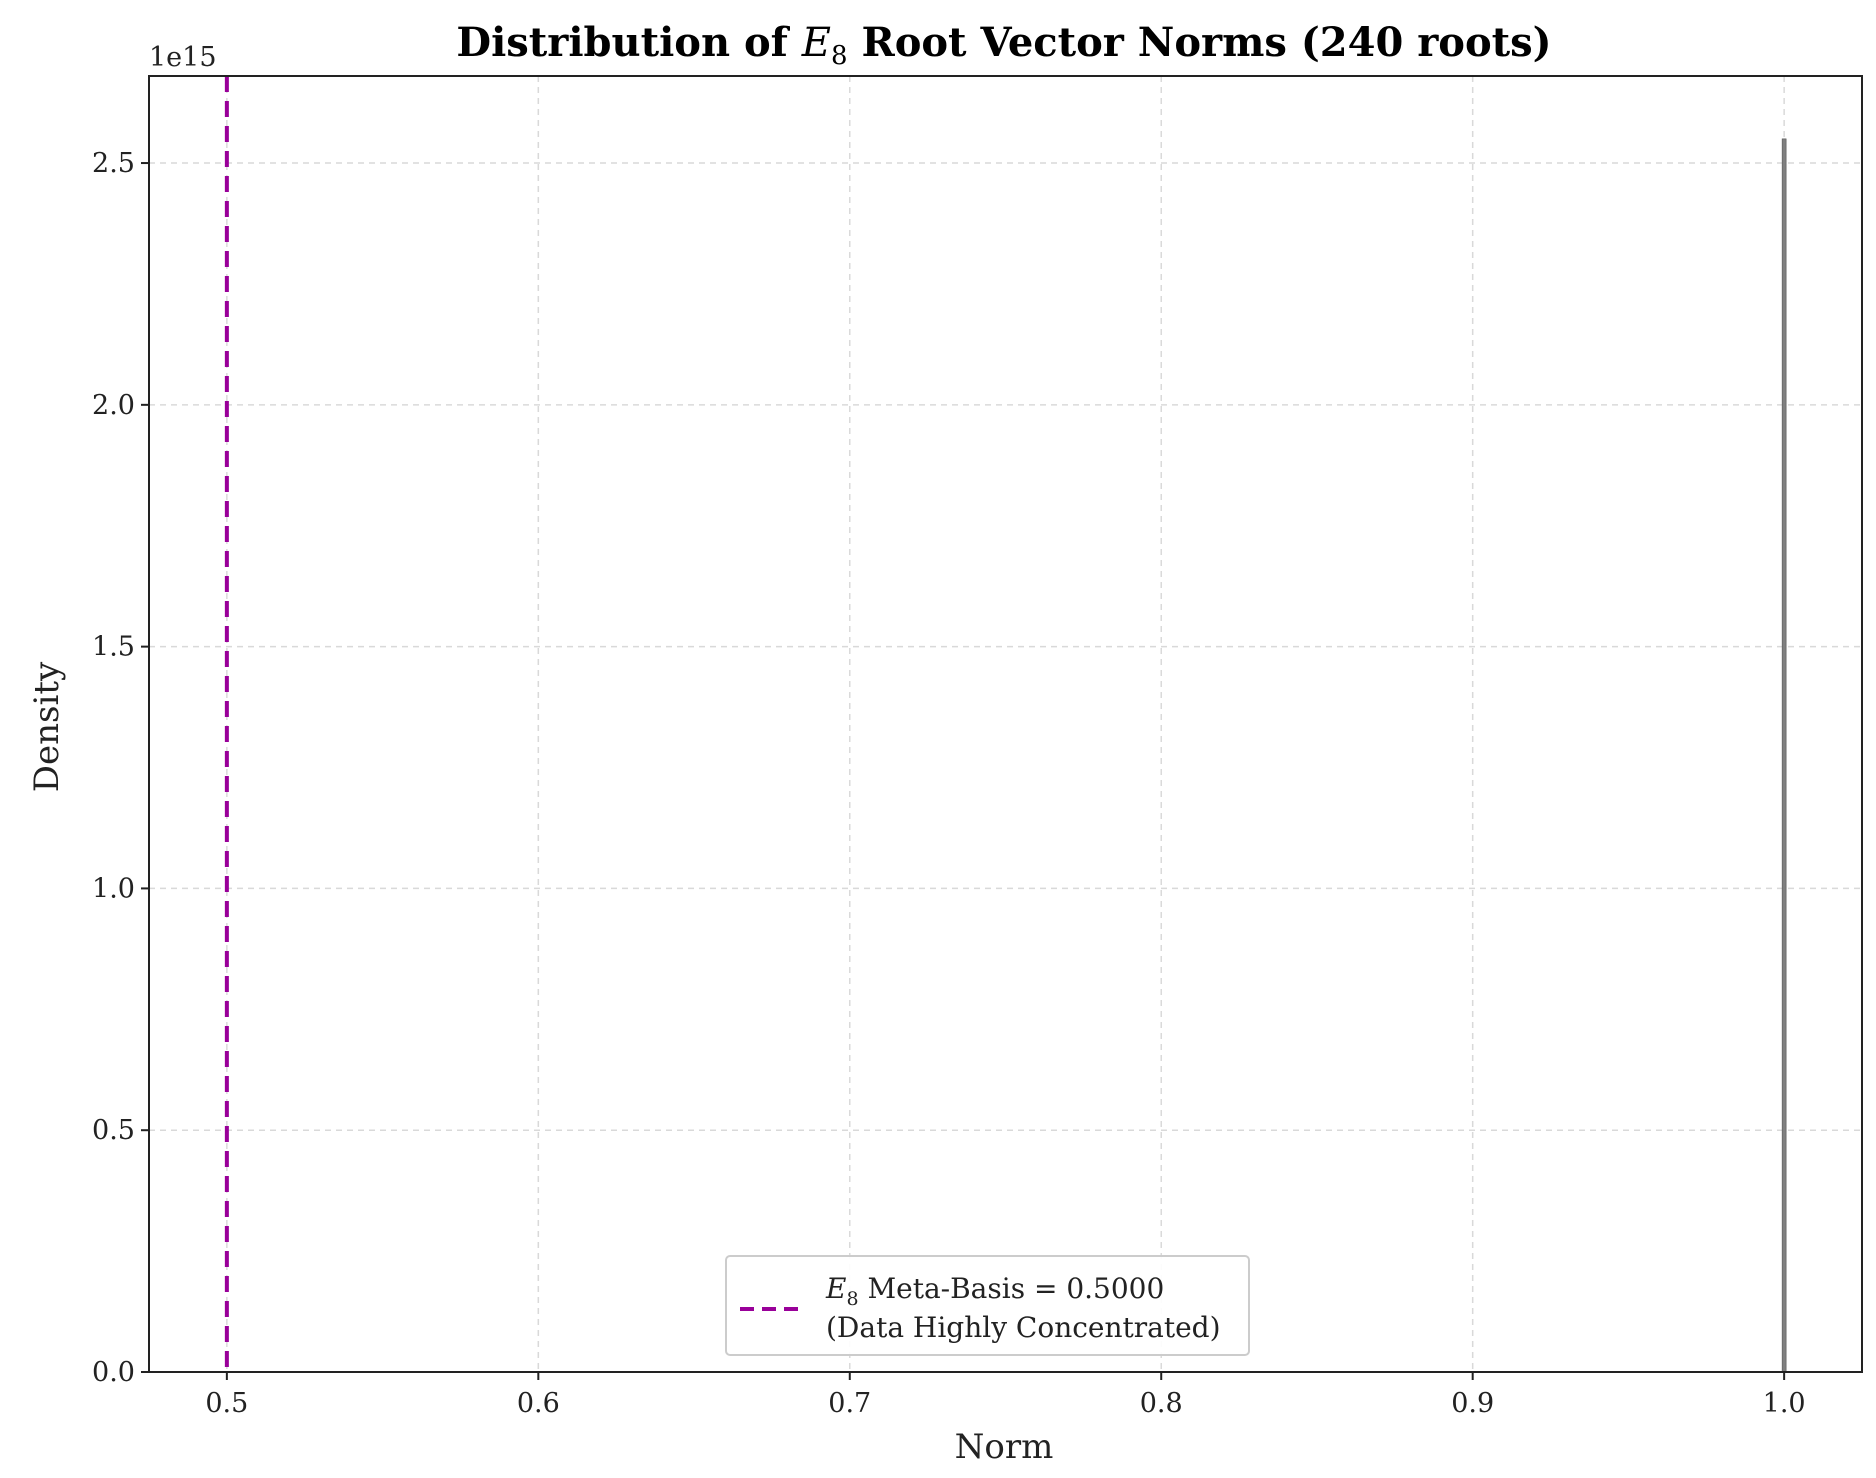 Image resolution: width=1876 pixels, height=1478 pixels. What do you see at coordinates (1005, 1395) in the screenshot?
I see `x-axis-ticks: 0.5 0.6 0.7 0.8 0.9 1.0` at bounding box center [1005, 1395].